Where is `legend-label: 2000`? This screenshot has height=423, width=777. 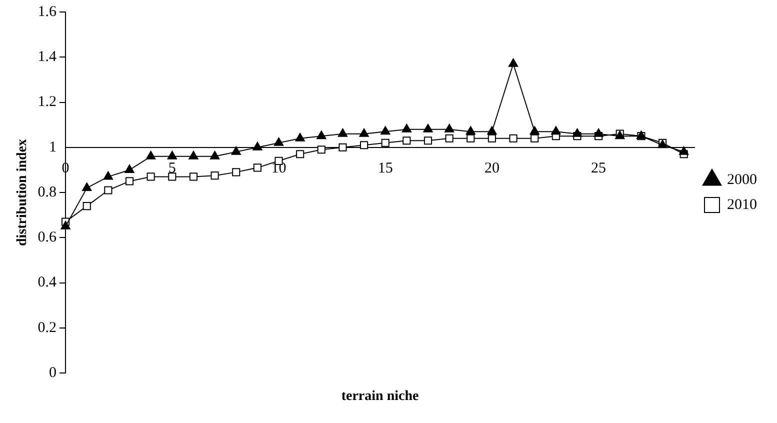 legend-label: 2000 is located at coordinates (742, 180).